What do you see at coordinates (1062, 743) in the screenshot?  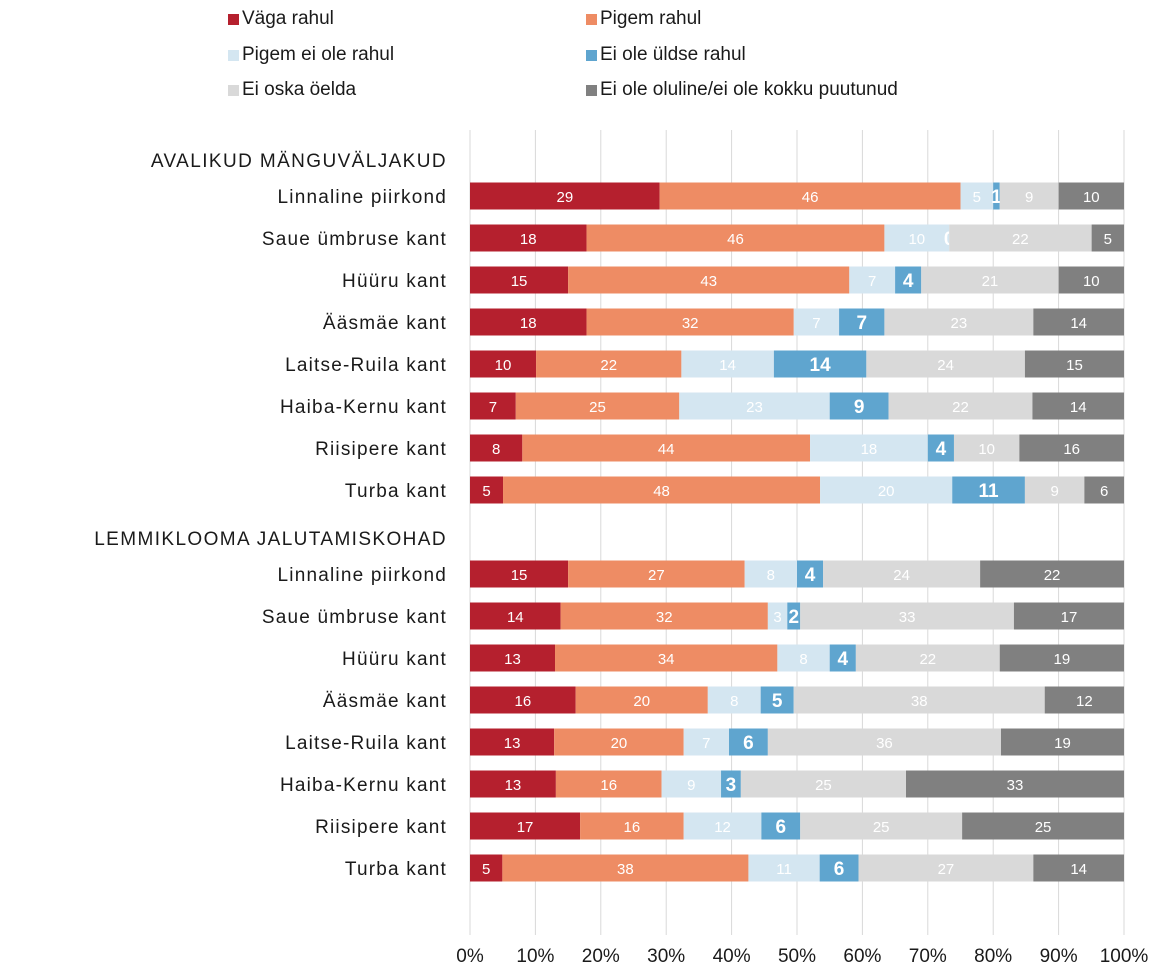 I see `data-label: 19` at bounding box center [1062, 743].